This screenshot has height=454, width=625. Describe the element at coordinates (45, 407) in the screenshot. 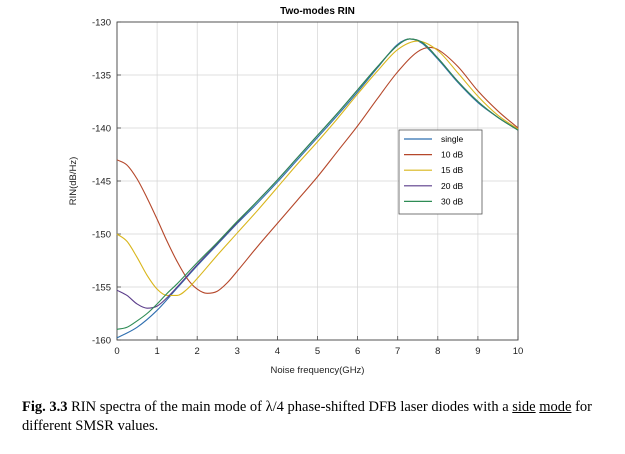

I see `caption-figure-label: Fig. 3.3` at that location.